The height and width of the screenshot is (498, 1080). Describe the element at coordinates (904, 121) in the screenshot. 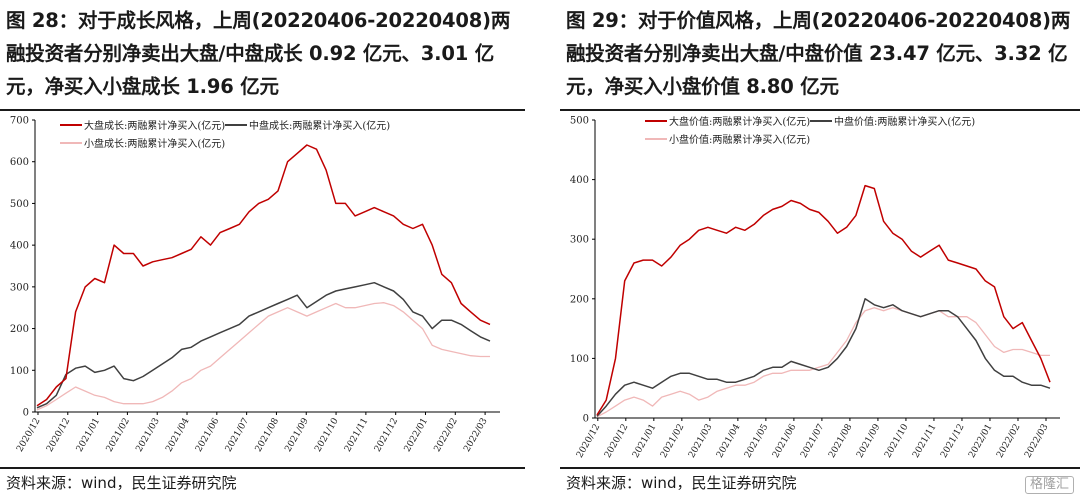

I see `legend-label-mid: 中盘价值:两融累计净买入(亿元)` at that location.